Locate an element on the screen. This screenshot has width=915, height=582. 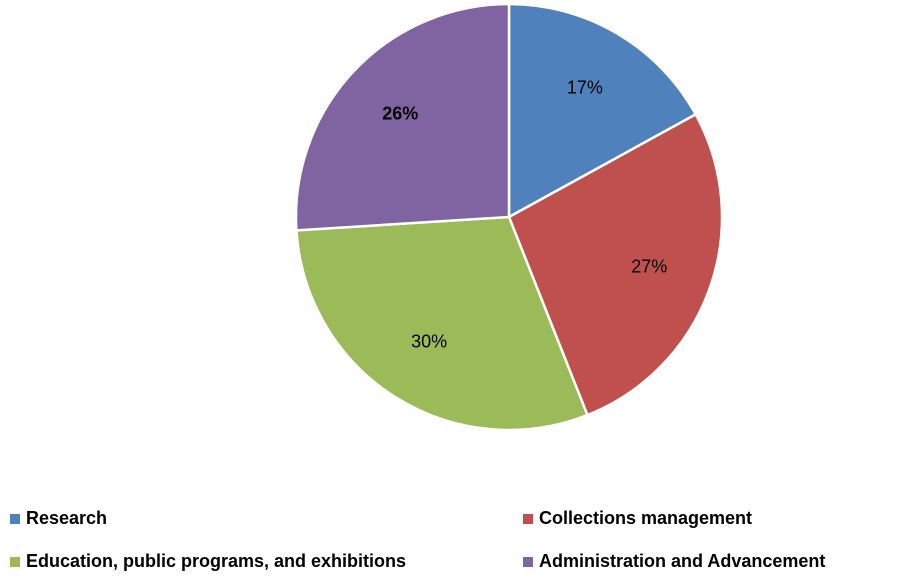
legend-label: Administration and Advancement is located at coordinates (682, 561).